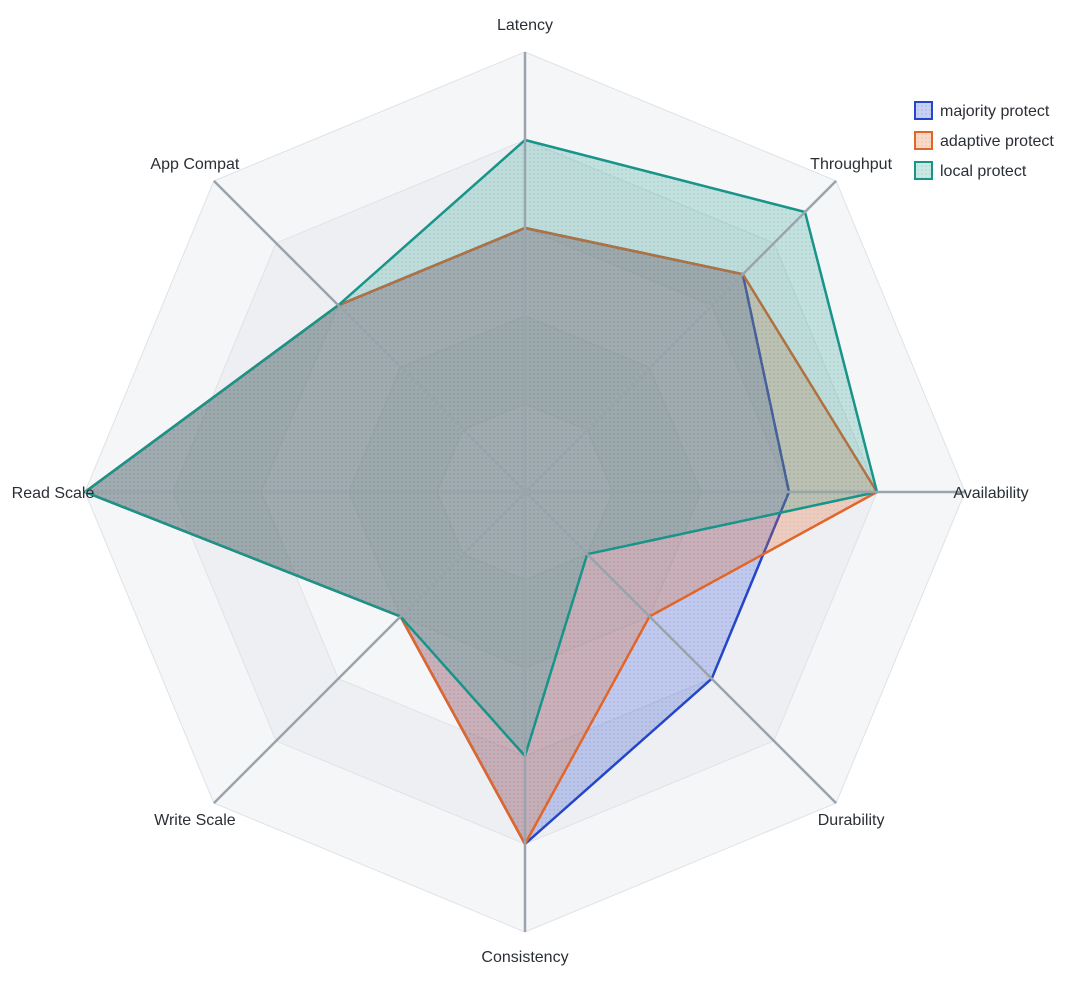 Image resolution: width=1080 pixels, height=983 pixels. I want to click on axis-label: Consistency, so click(524, 957).